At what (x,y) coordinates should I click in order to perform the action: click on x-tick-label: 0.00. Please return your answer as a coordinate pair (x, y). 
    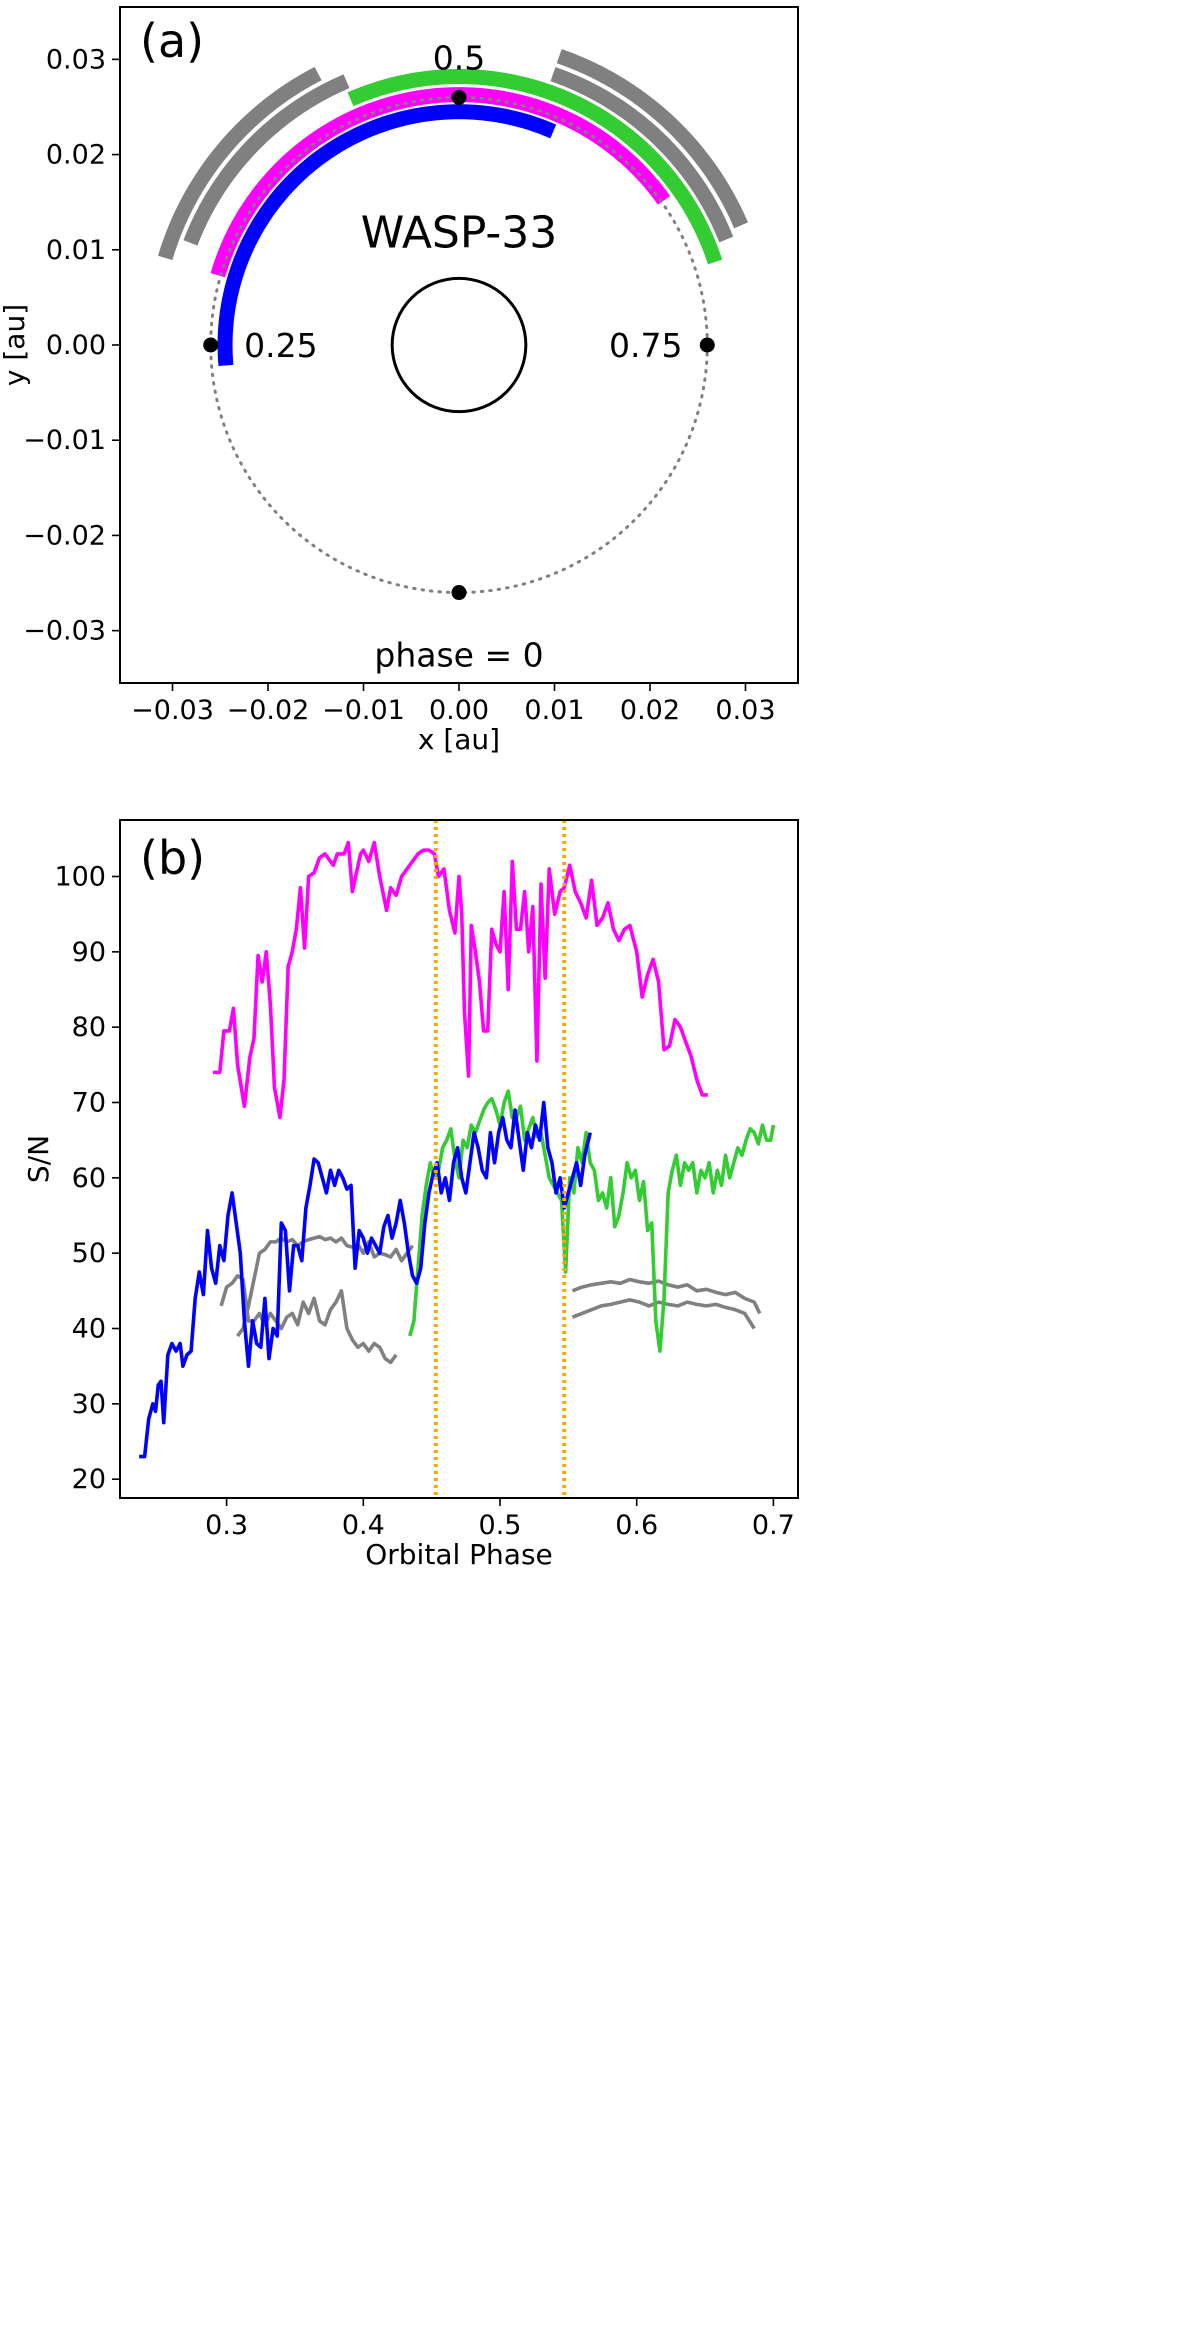
    Looking at the image, I should click on (459, 710).